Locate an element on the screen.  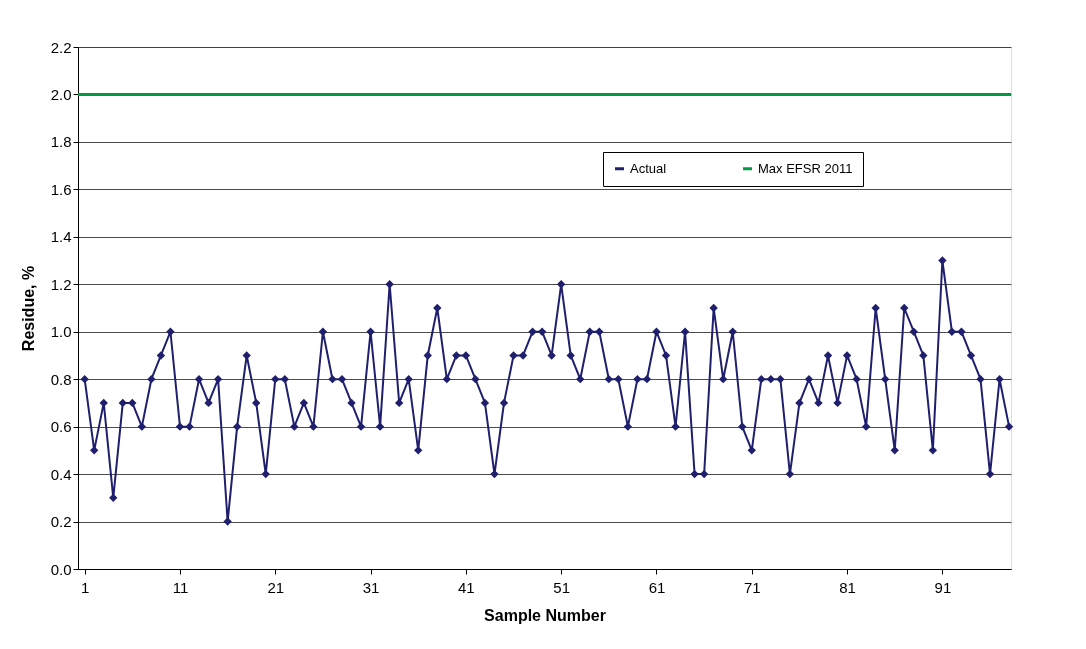
x-tick-label: 1 is located at coordinates (85, 587).